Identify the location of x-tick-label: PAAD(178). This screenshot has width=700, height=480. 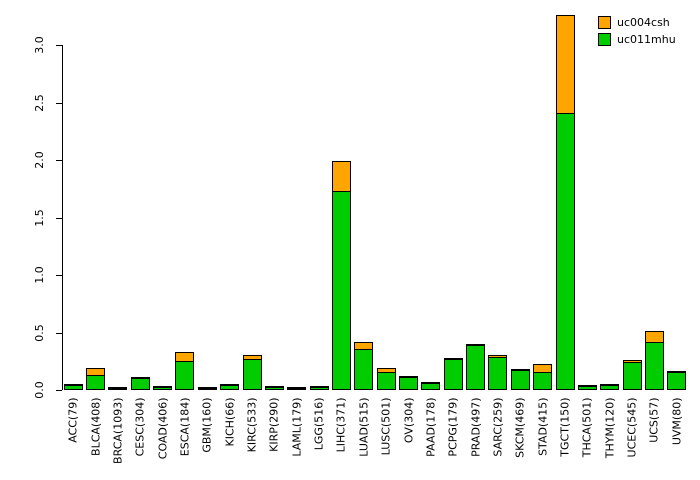
(431, 427).